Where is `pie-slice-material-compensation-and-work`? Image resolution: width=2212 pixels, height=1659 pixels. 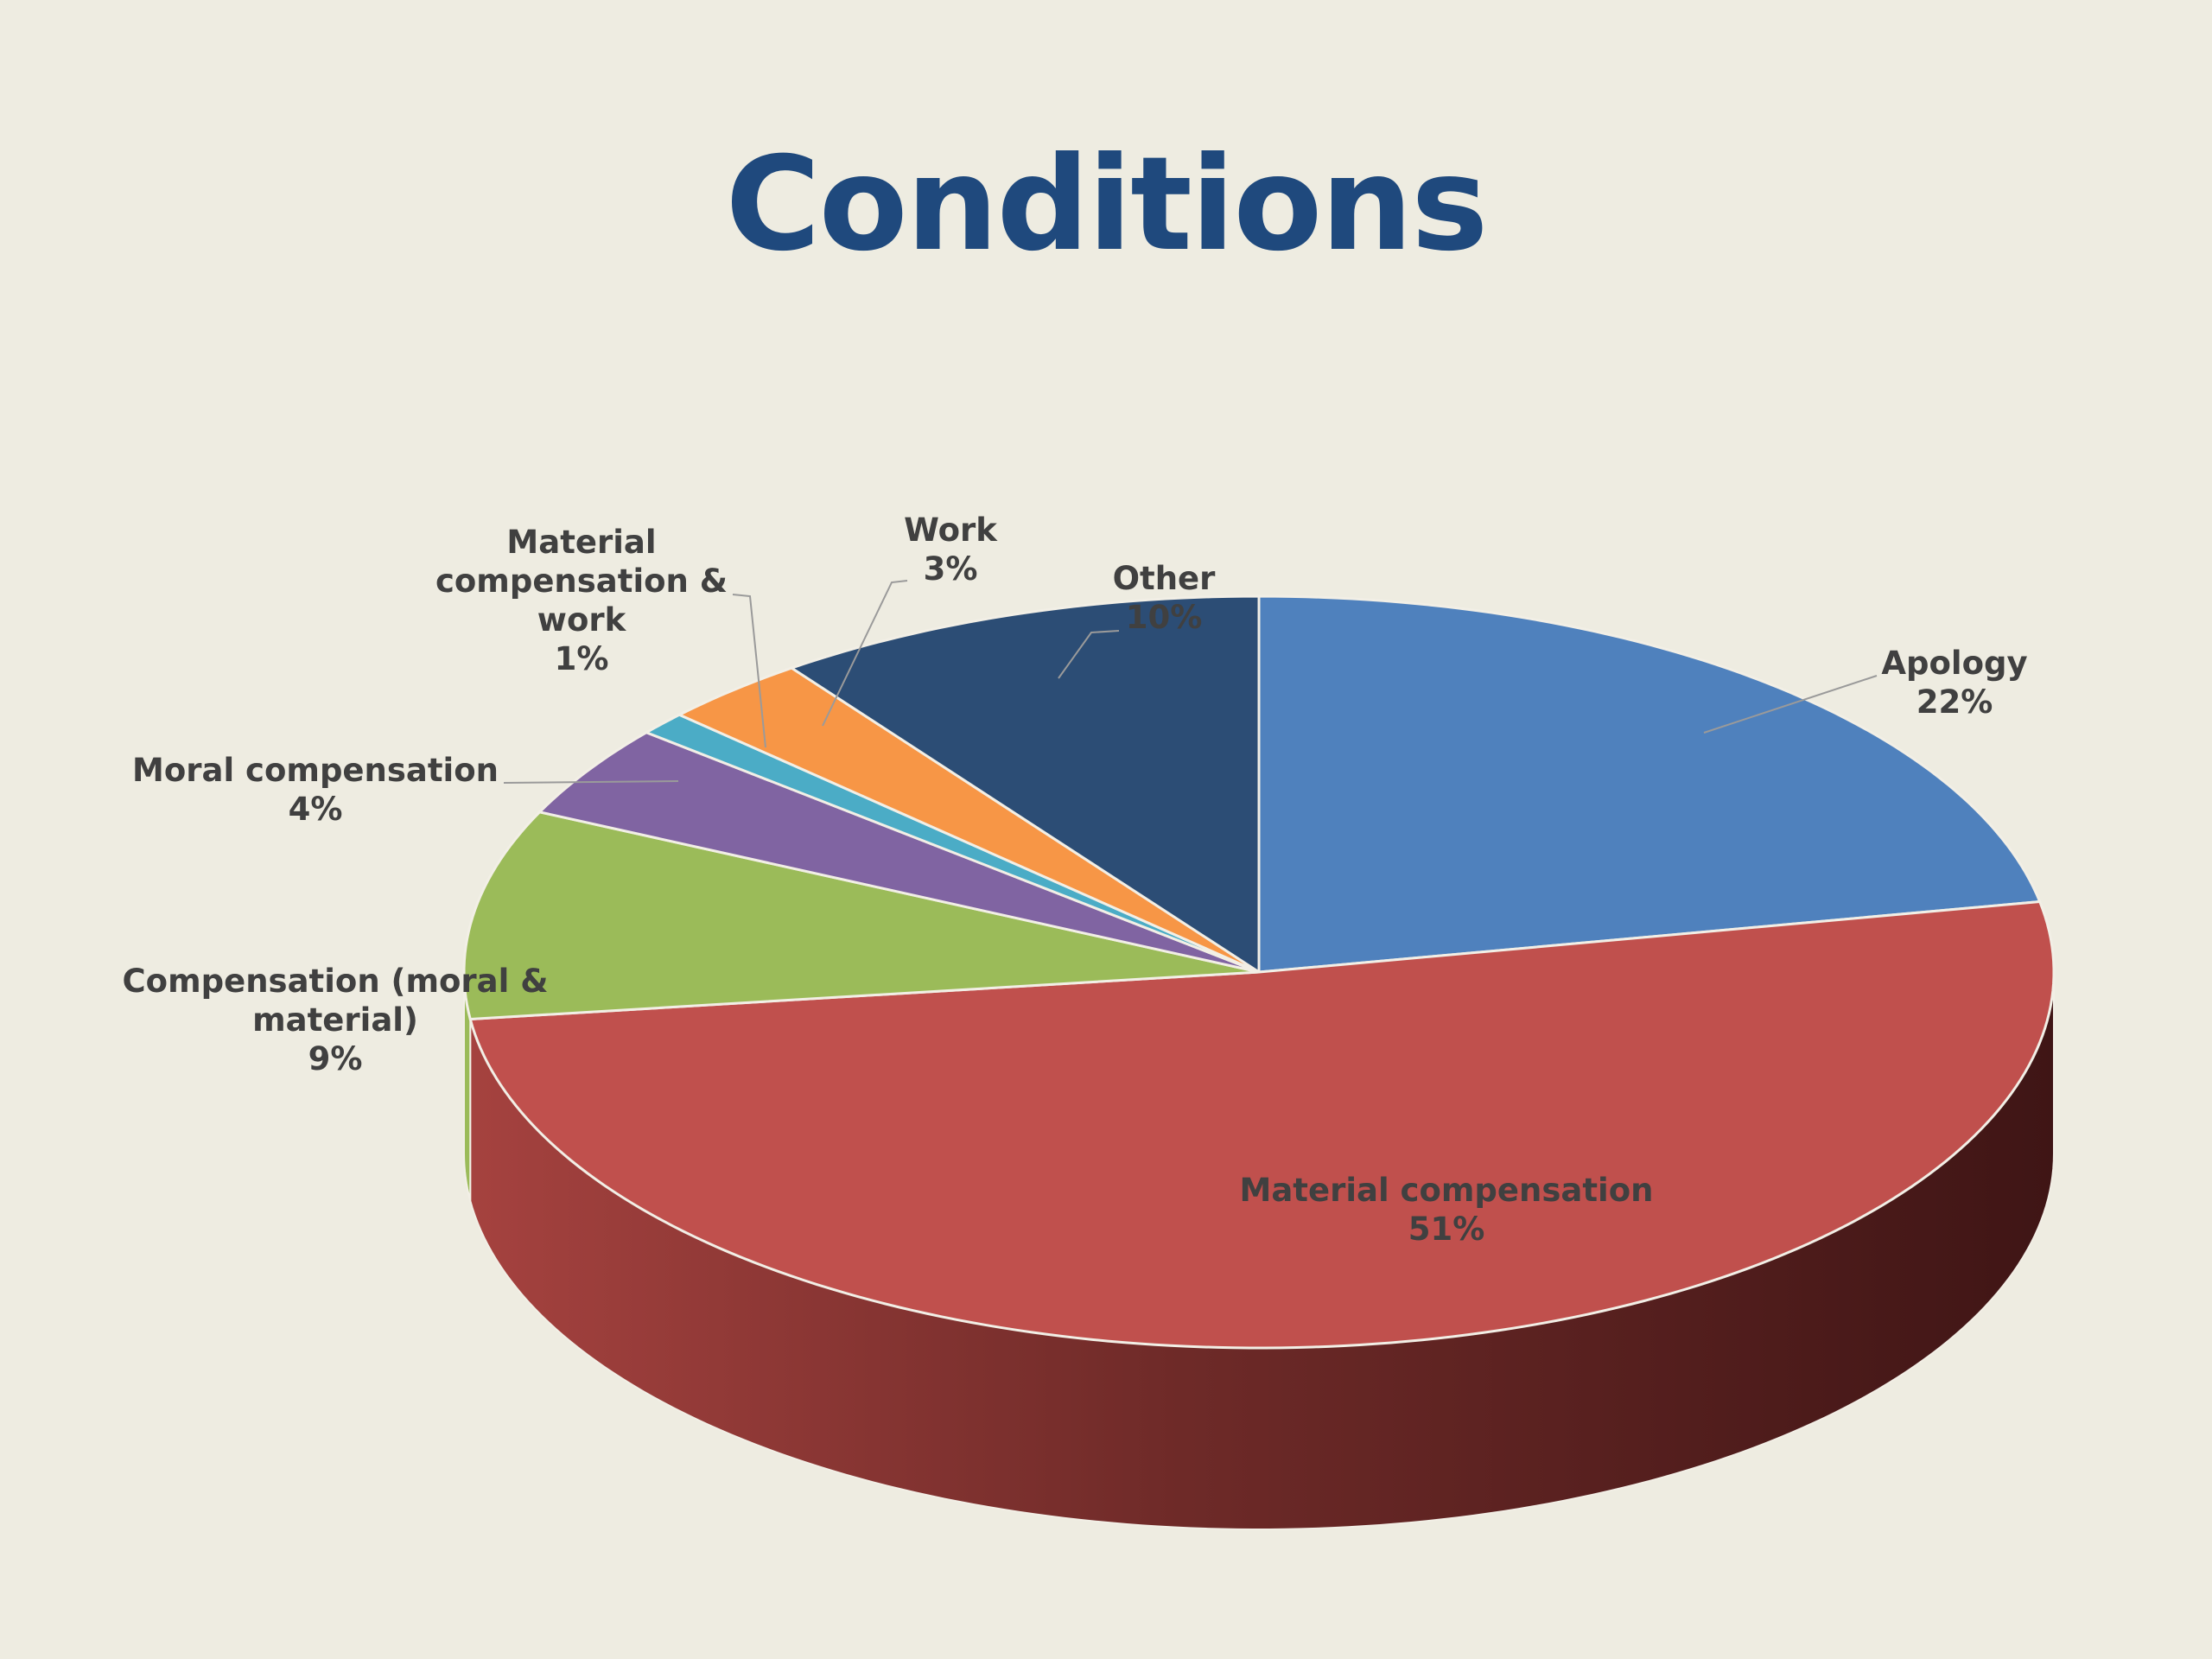 pie-slice-material-compensation-and-work is located at coordinates (953, 843).